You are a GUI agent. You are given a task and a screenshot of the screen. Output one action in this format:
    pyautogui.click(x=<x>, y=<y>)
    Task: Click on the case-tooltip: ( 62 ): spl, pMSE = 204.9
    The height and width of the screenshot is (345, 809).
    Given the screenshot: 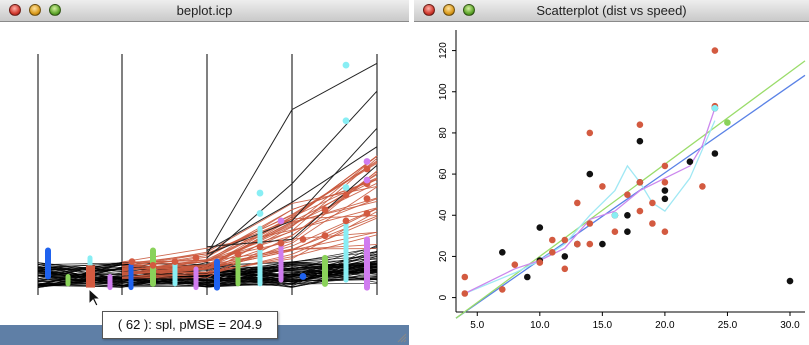 What is the action you would take?
    pyautogui.click(x=190, y=325)
    